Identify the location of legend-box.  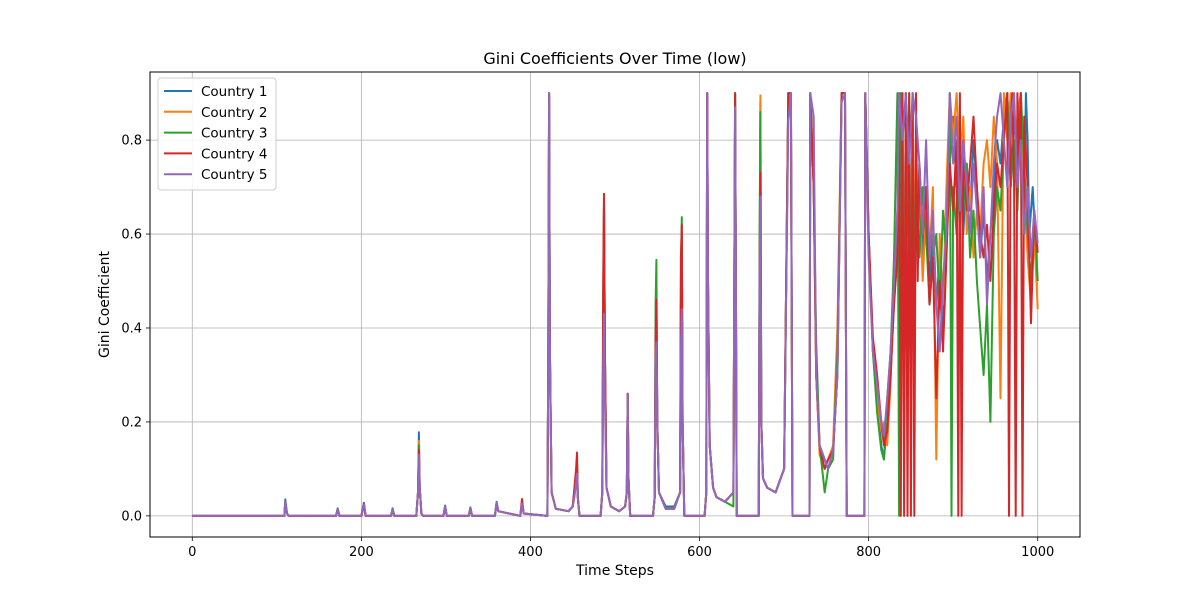
(217, 134).